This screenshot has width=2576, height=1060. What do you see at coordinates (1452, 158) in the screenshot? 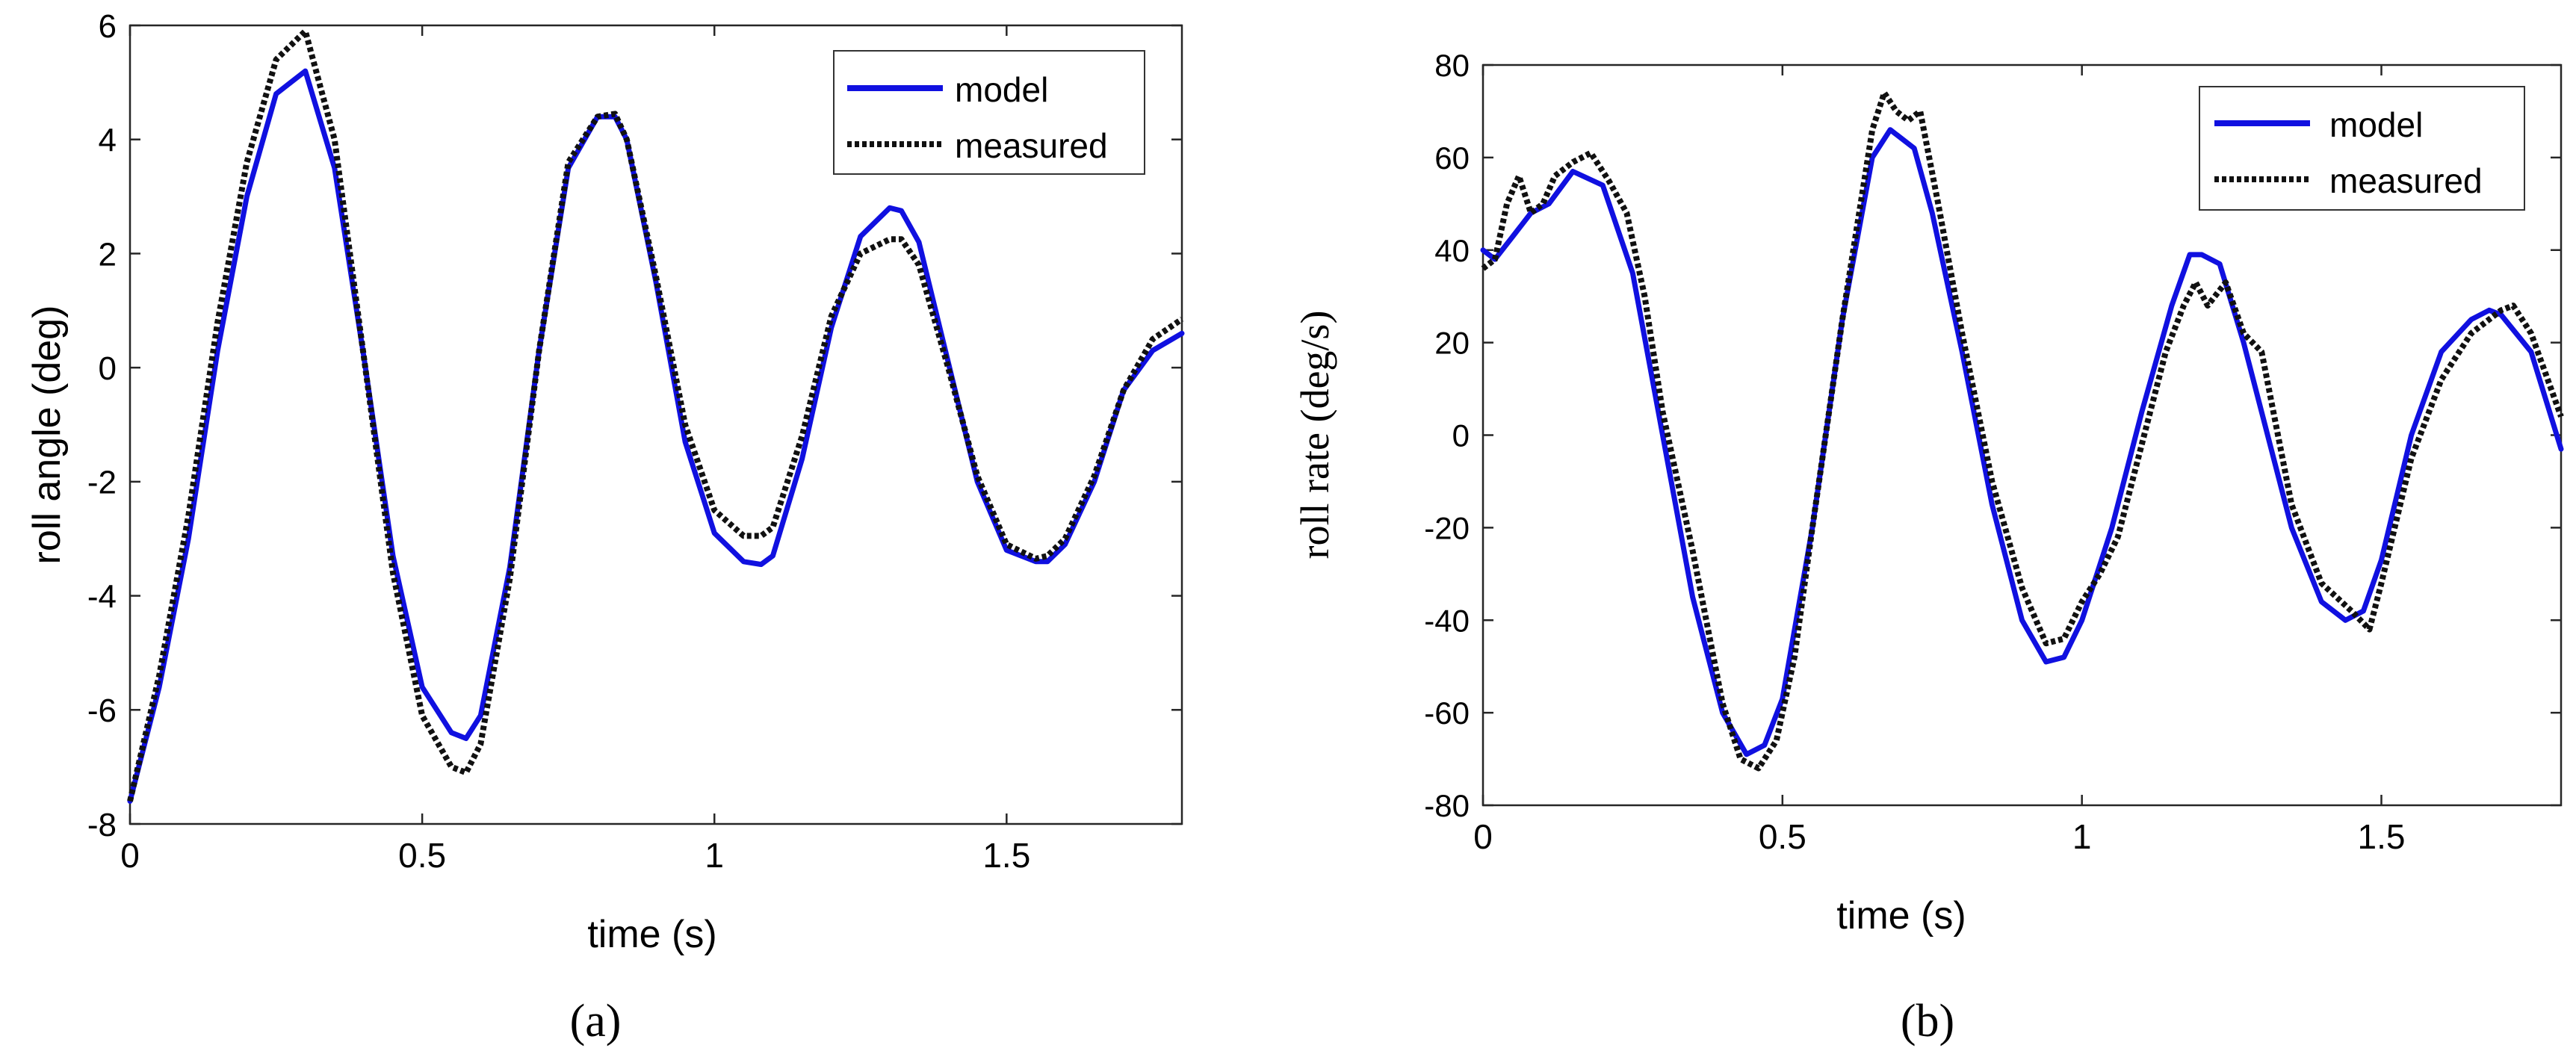
I see `y-tick-label: 60` at bounding box center [1452, 158].